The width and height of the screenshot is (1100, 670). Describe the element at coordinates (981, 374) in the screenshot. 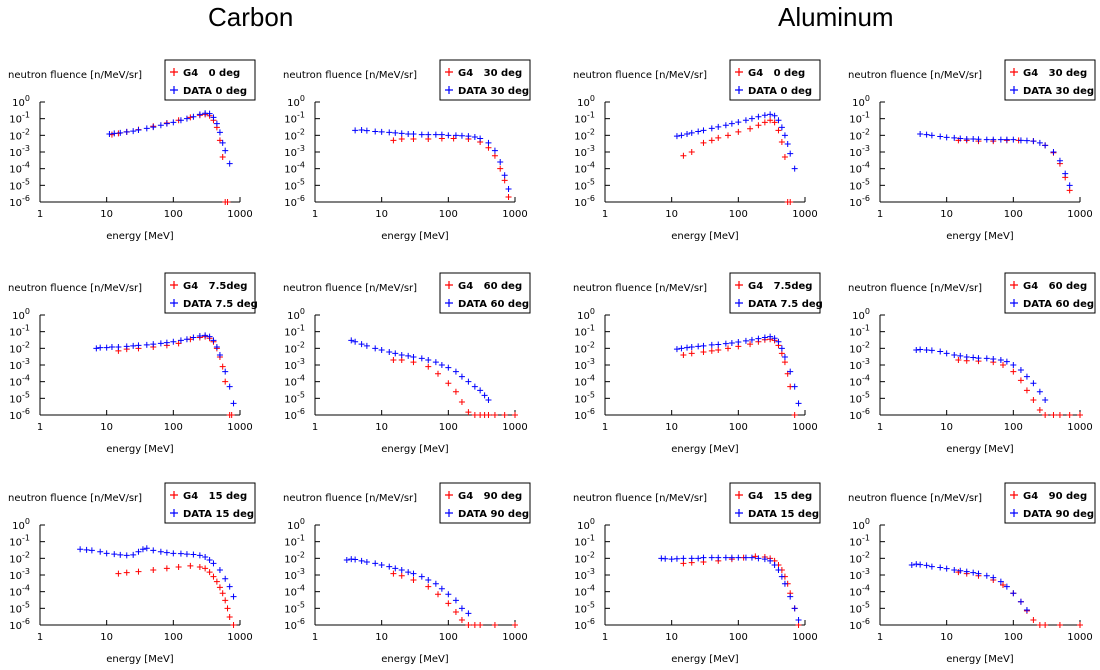

I see `series-data` at that location.